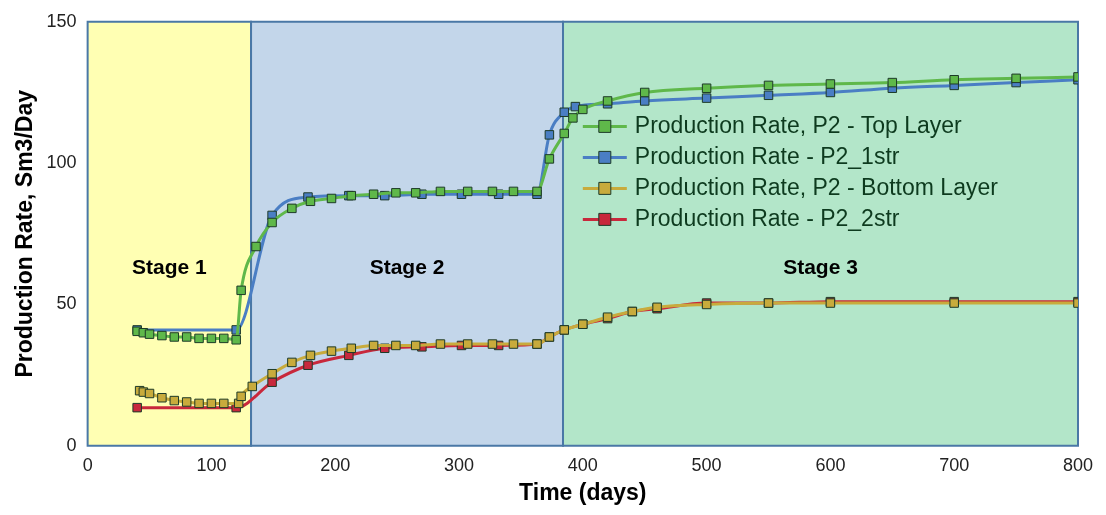  Describe the element at coordinates (211, 464) in the screenshot. I see `x-tick-label: 100` at that location.